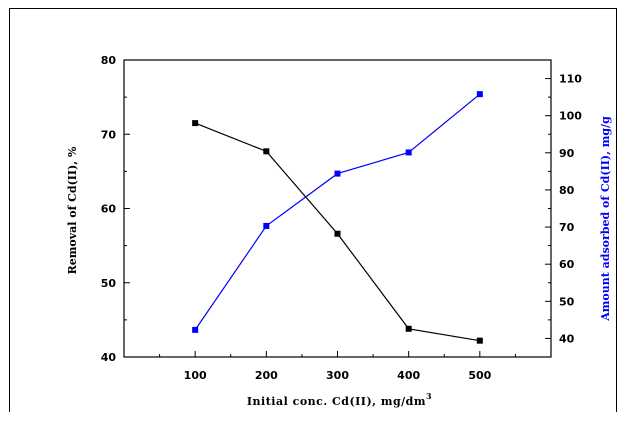 The width and height of the screenshot is (628, 421). I want to click on y-right-tick-label: 80, so click(567, 190).